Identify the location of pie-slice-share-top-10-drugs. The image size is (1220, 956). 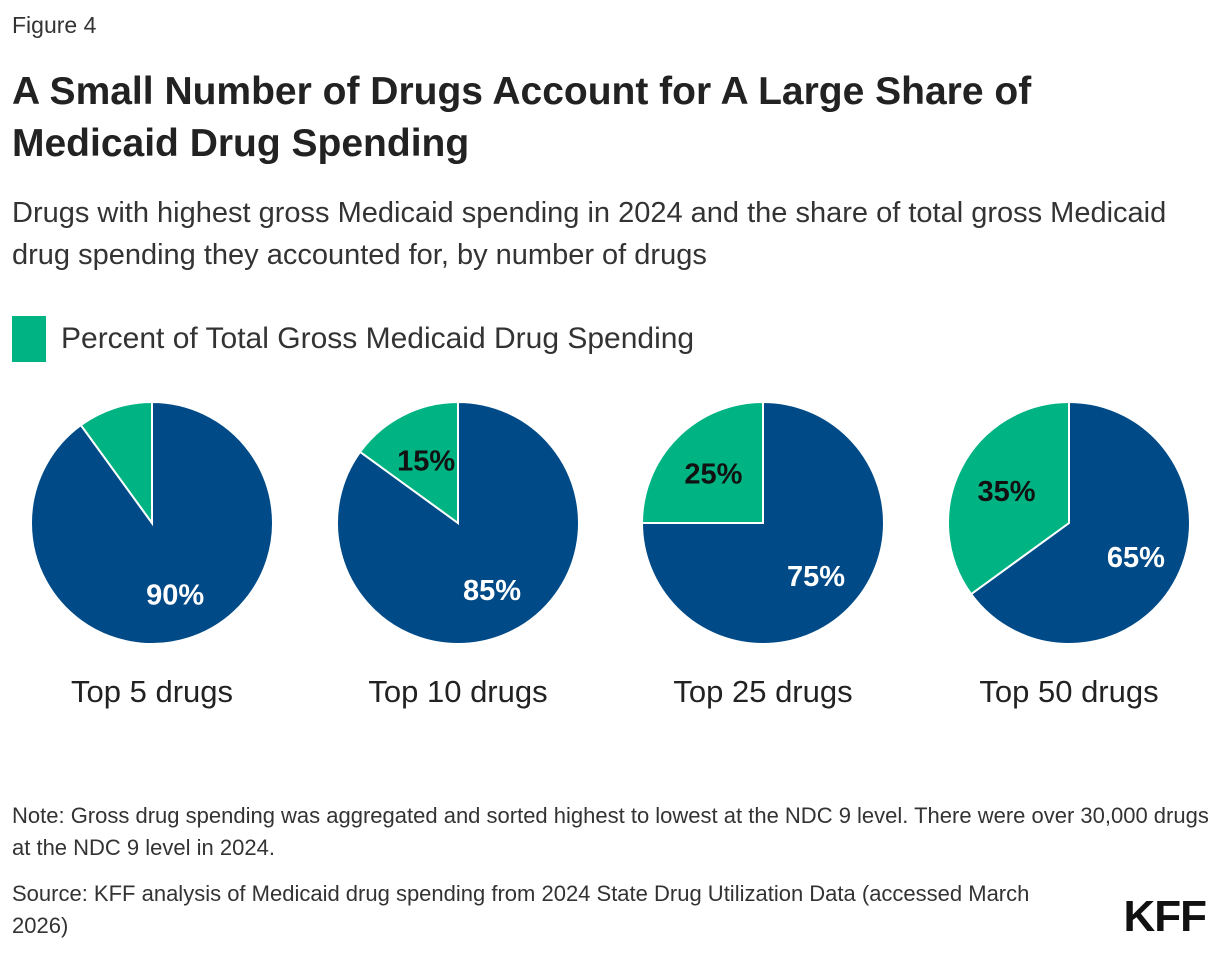
(408, 462).